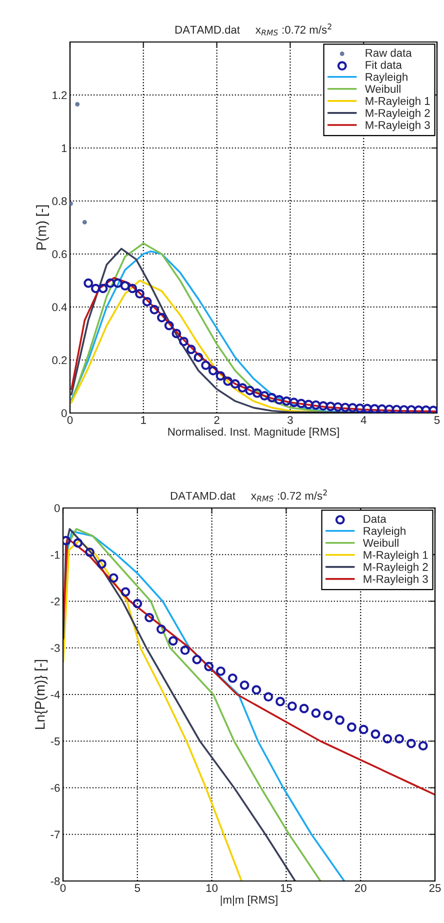 The width and height of the screenshot is (444, 923). I want to click on x-tick-label: 2, so click(217, 420).